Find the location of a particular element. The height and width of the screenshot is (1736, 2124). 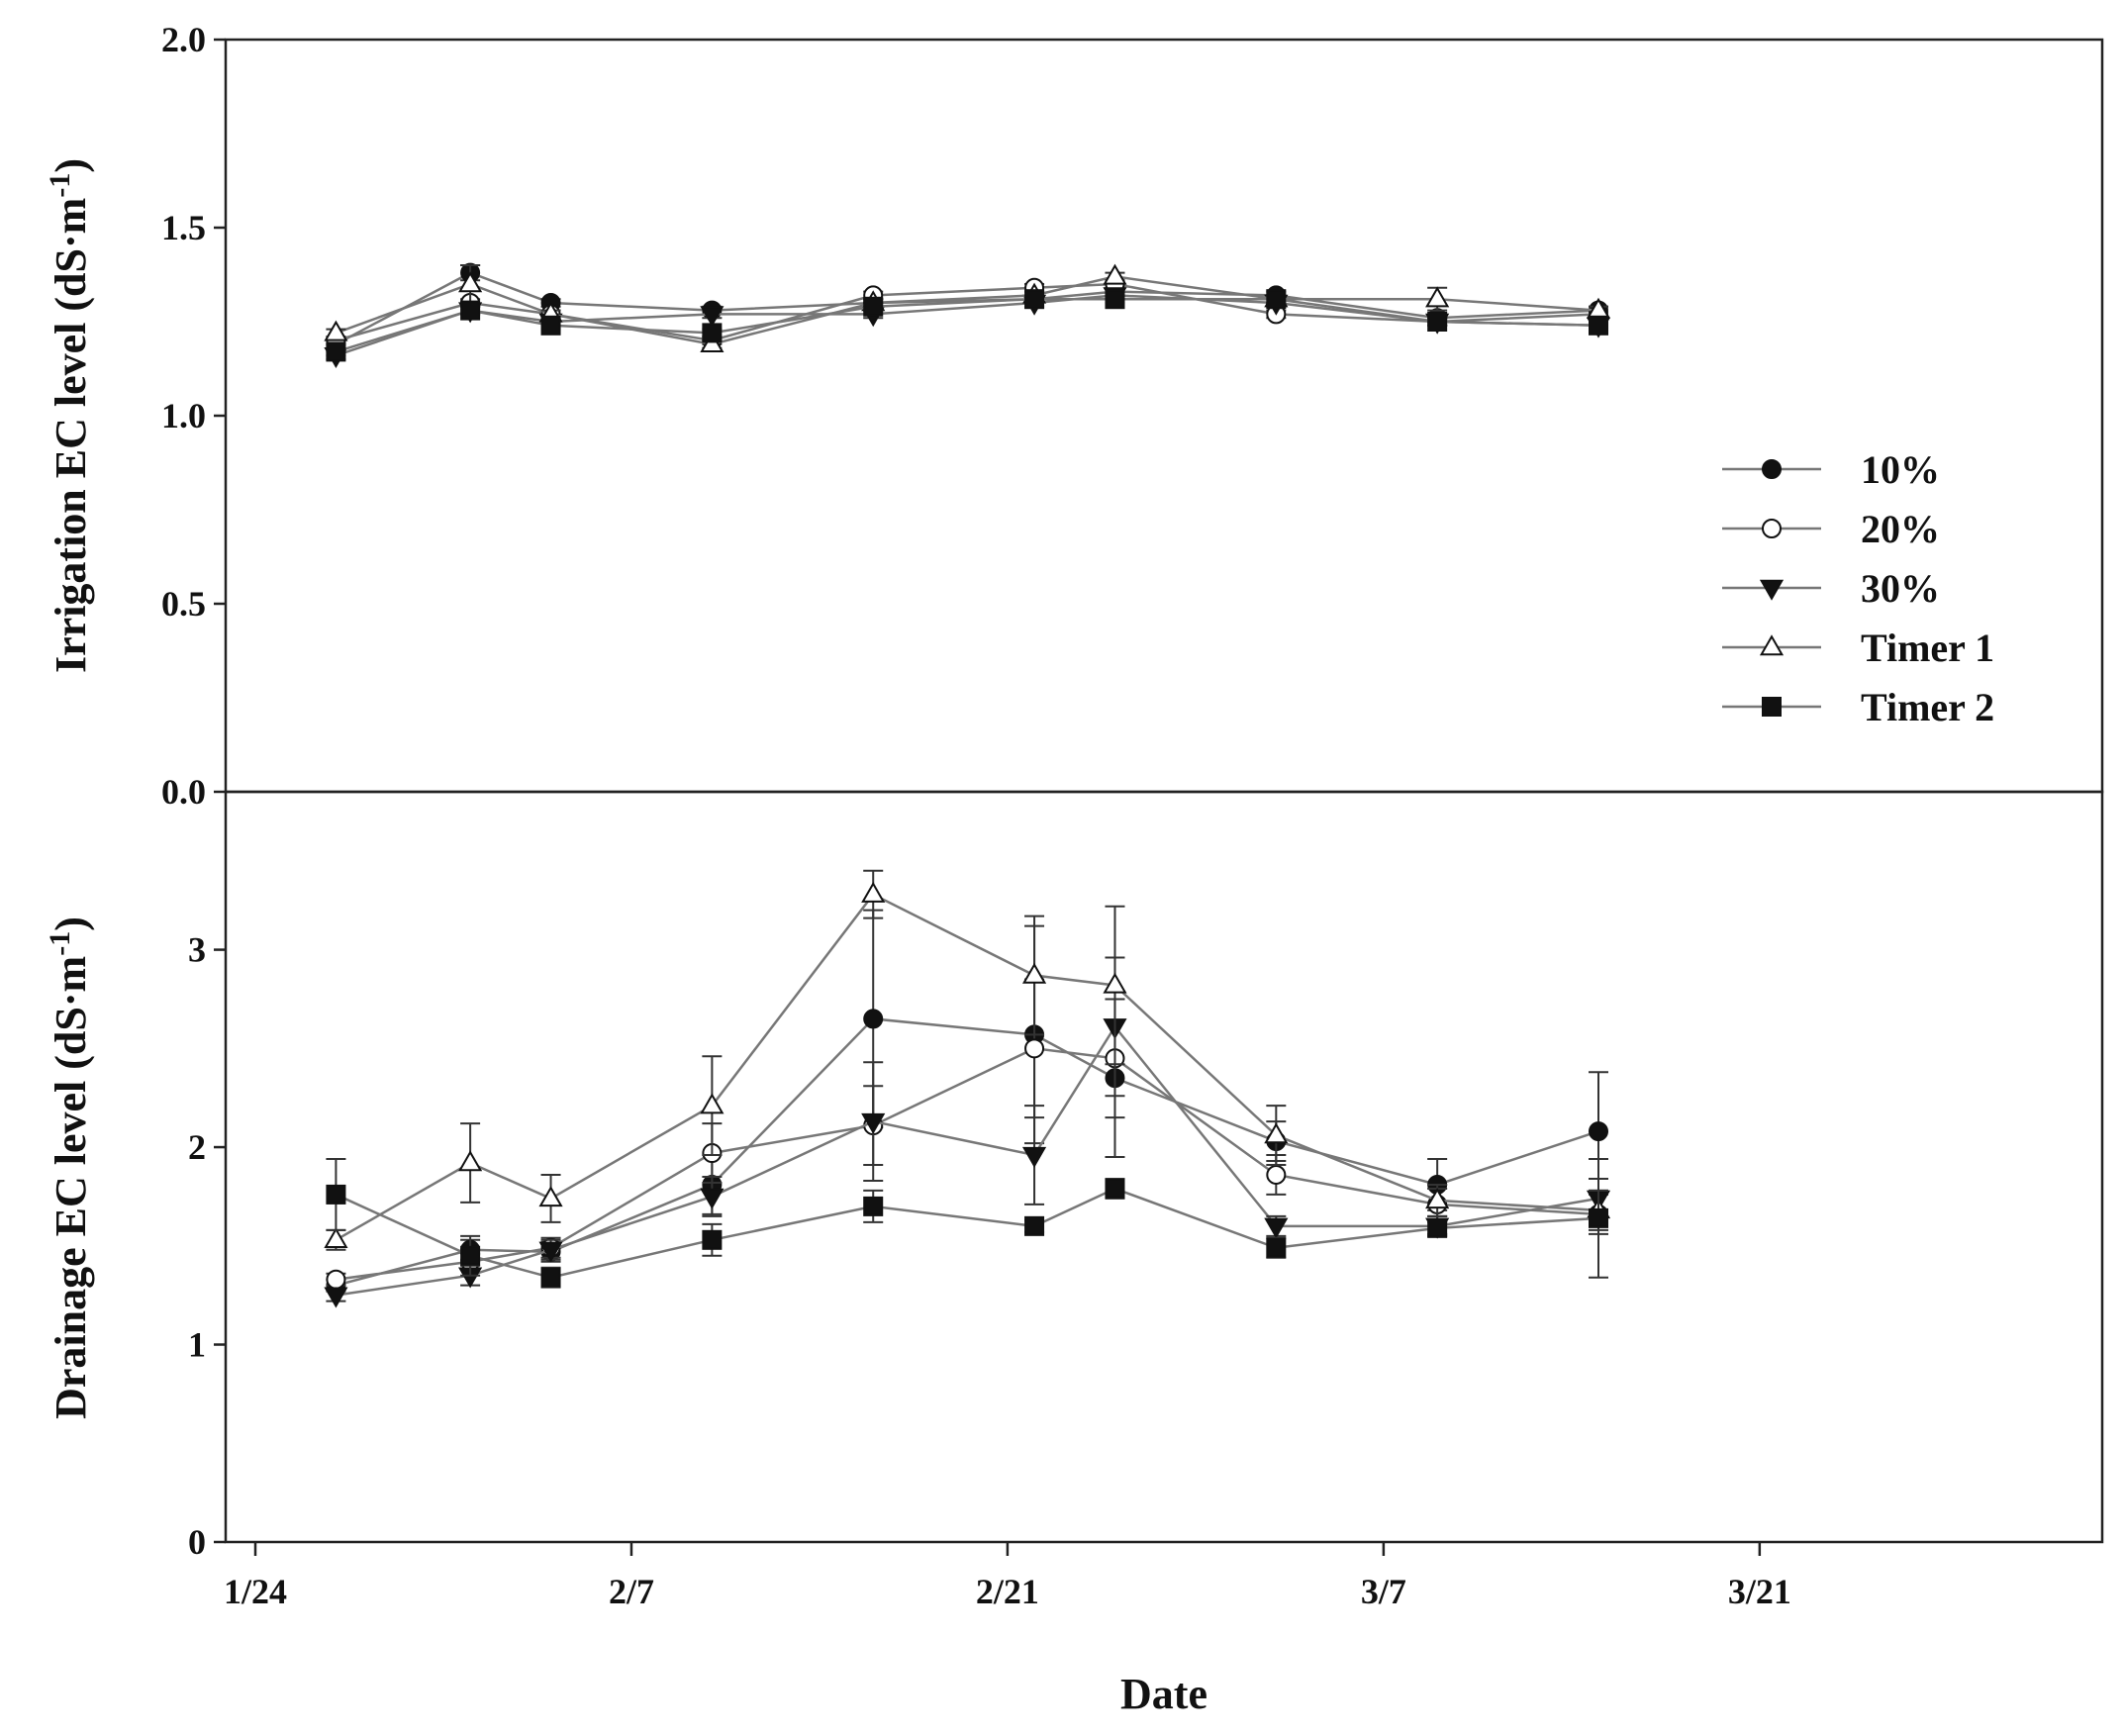

irrigation-y-tick-label: 1.0 is located at coordinates (183, 415).